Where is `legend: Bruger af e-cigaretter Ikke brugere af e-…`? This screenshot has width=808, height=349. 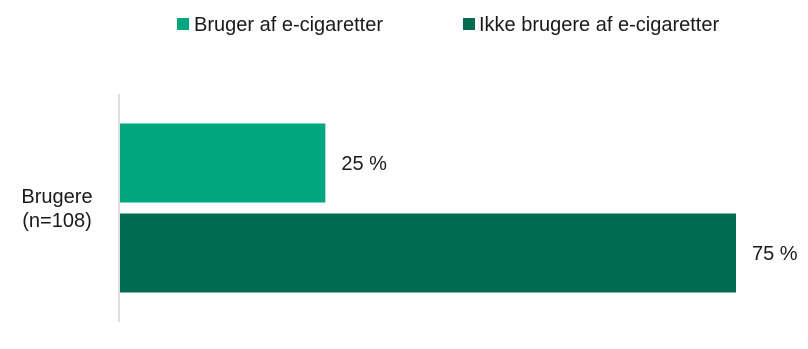 legend: Bruger af e-cigaretter Ikke brugere af e-… is located at coordinates (448, 25).